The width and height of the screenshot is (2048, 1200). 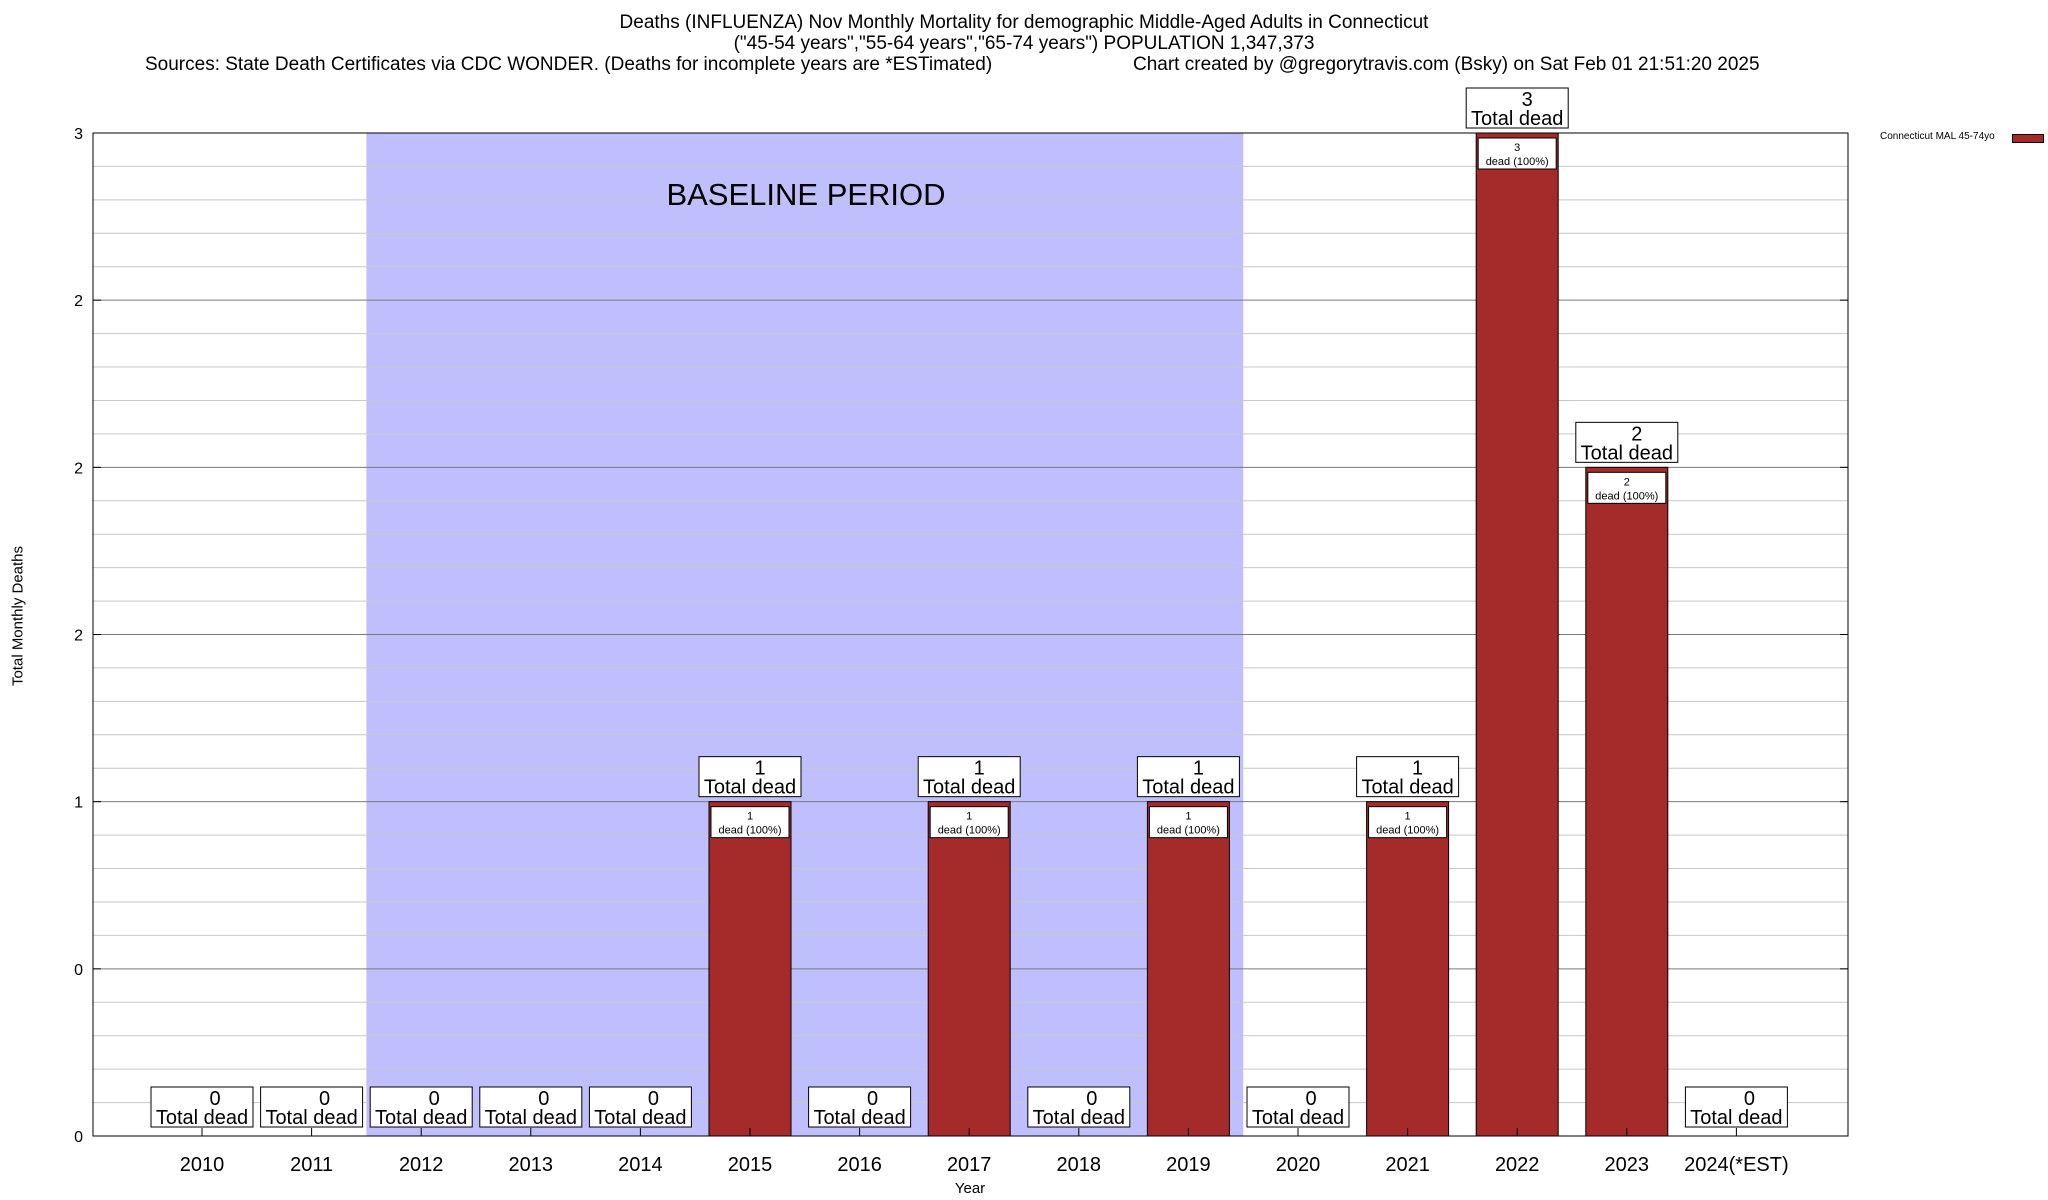 What do you see at coordinates (1636, 434) in the screenshot?
I see `total-label-value: 2` at bounding box center [1636, 434].